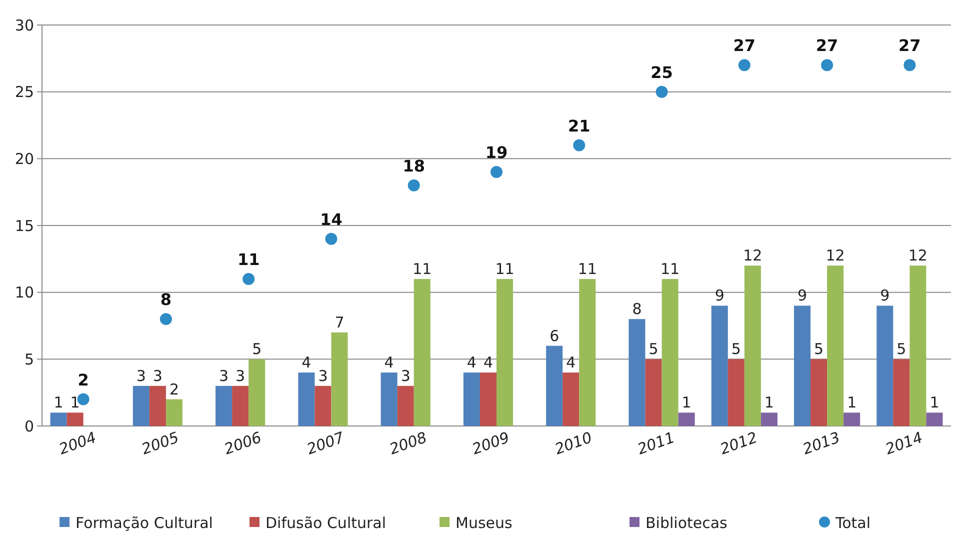 The width and height of the screenshot is (959, 538). What do you see at coordinates (325, 443) in the screenshot?
I see `x-tick-label: 2007` at bounding box center [325, 443].